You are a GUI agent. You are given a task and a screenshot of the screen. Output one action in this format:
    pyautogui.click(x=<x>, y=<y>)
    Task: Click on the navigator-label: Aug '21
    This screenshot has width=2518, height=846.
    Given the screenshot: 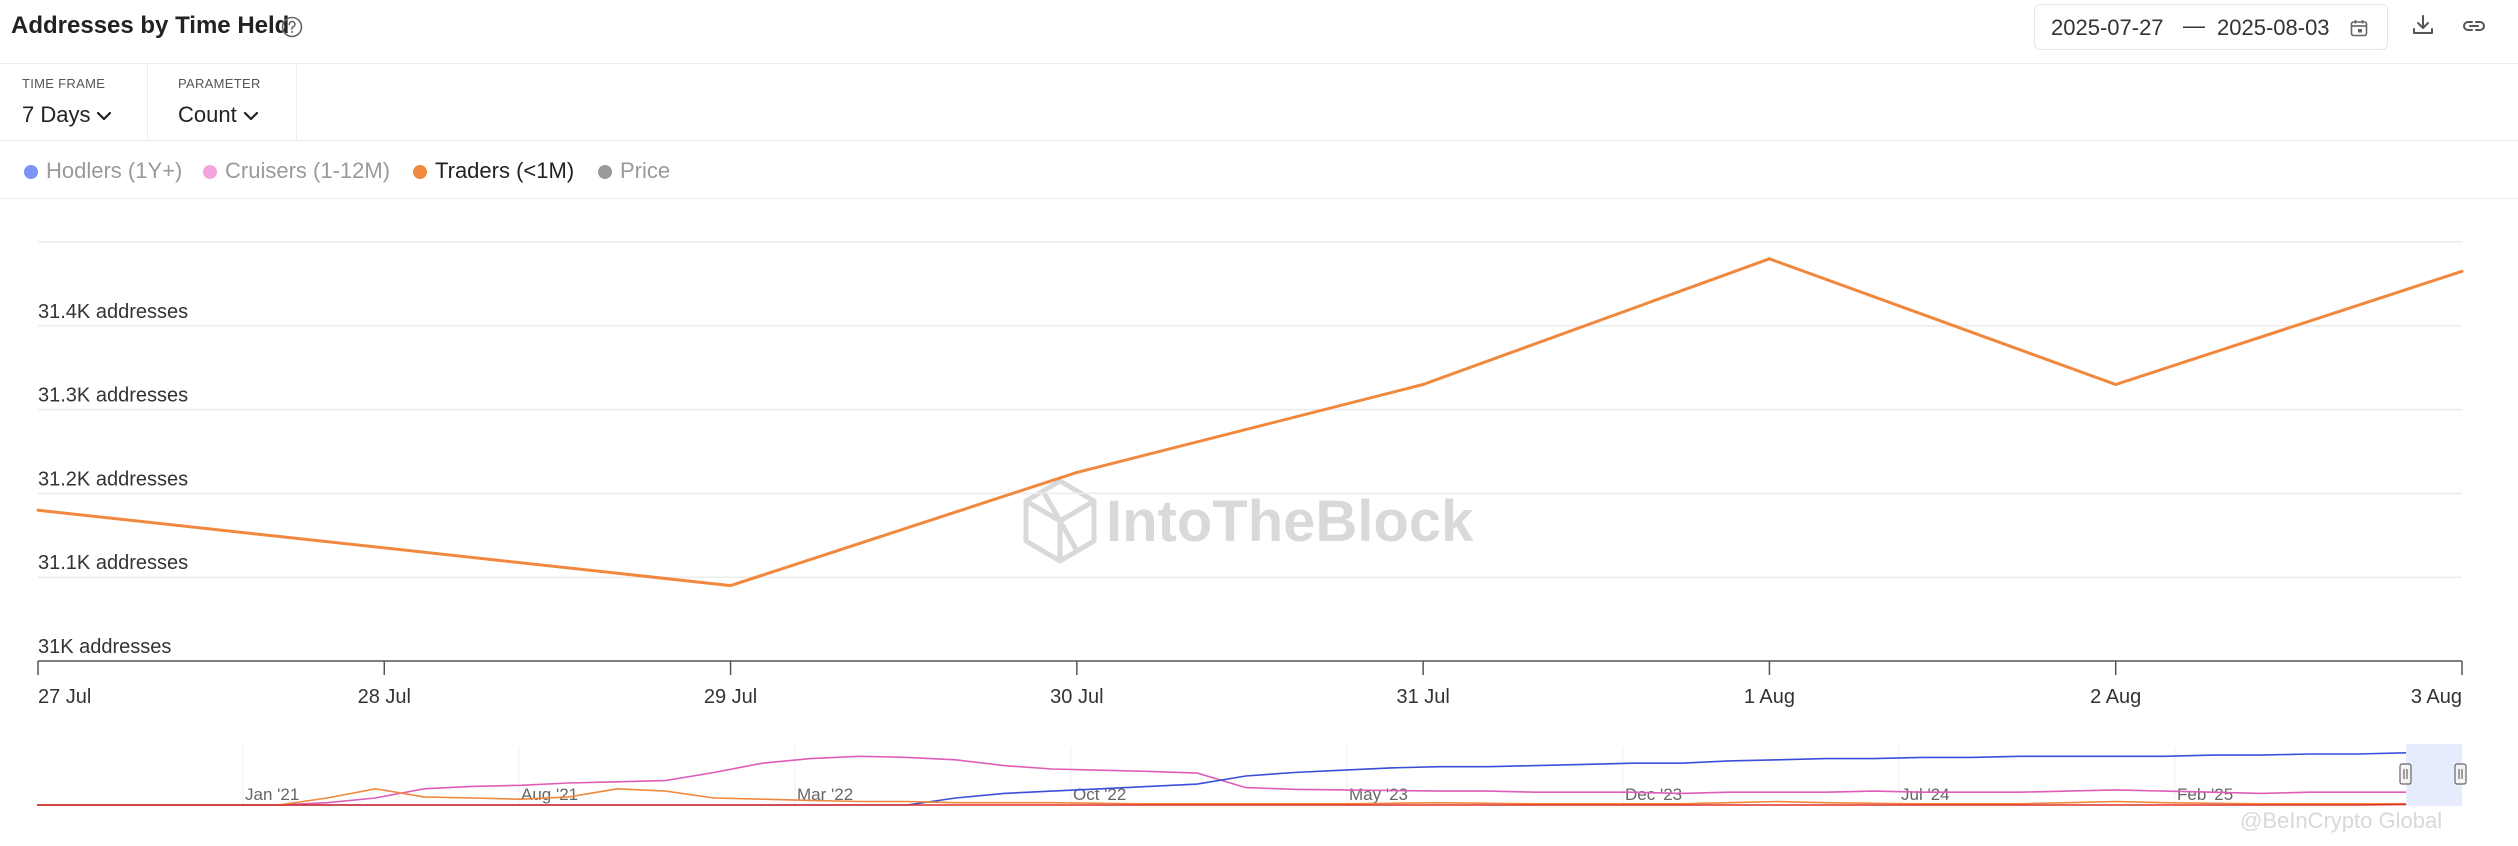 What is the action you would take?
    pyautogui.click(x=549, y=794)
    